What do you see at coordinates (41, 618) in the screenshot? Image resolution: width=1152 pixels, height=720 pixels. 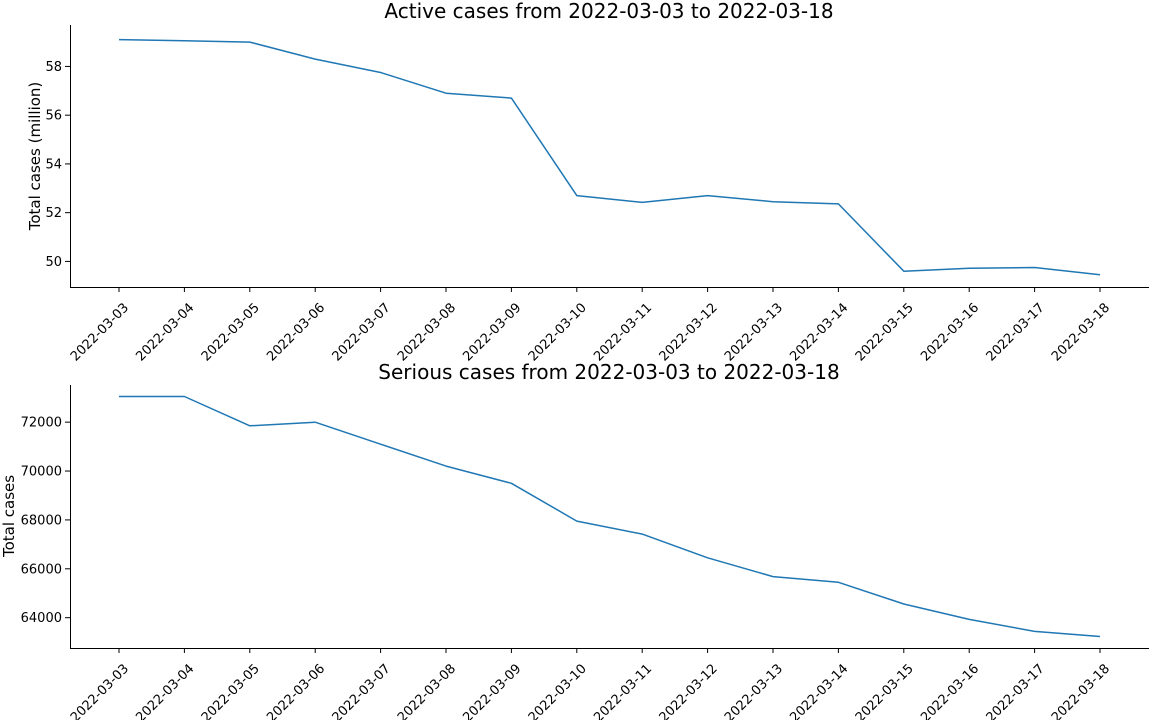 I see `y-tick-label: 64000` at bounding box center [41, 618].